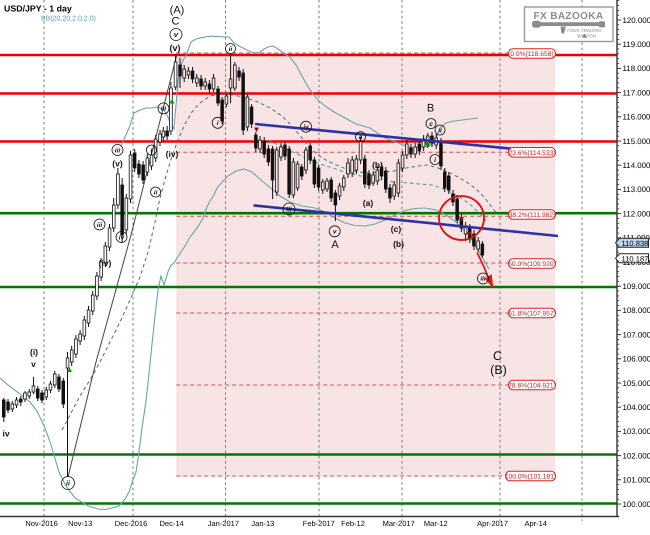 This screenshot has width=650, height=535. What do you see at coordinates (368, 203) in the screenshot?
I see `svg-text: (a)` at bounding box center [368, 203].